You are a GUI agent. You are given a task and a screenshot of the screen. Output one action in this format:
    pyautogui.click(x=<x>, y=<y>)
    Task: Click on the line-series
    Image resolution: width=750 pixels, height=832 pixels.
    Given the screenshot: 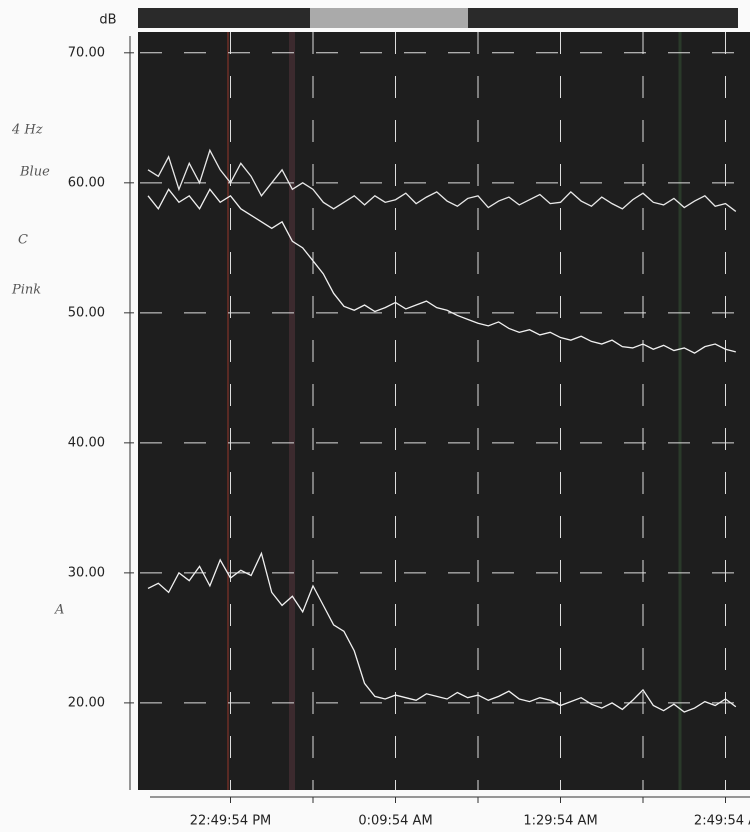 What is the action you would take?
    pyautogui.click(x=442, y=180)
    